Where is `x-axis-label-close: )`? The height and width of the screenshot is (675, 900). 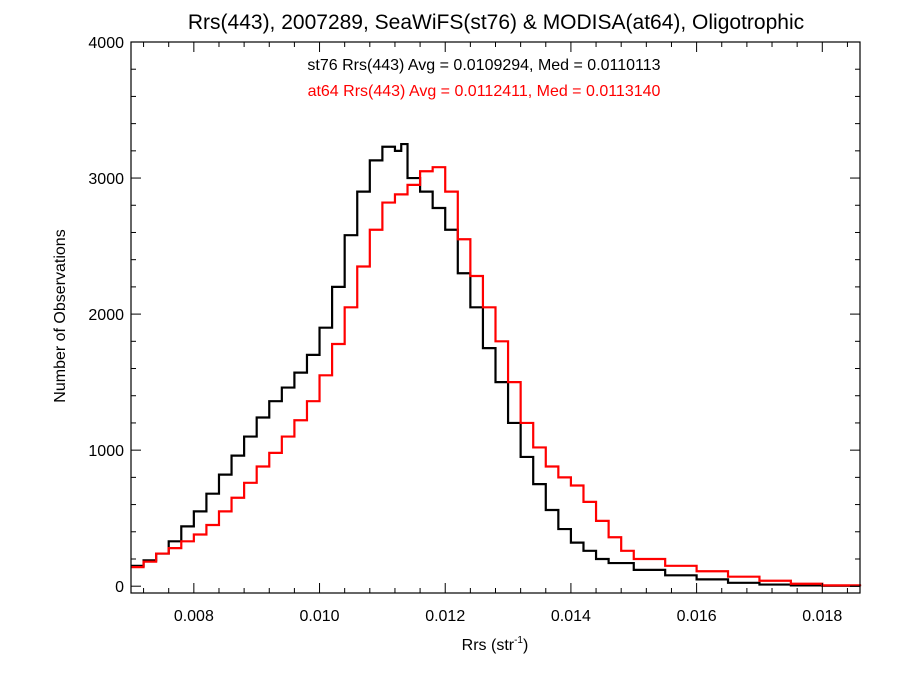
x-axis-label-close: ) is located at coordinates (525, 645).